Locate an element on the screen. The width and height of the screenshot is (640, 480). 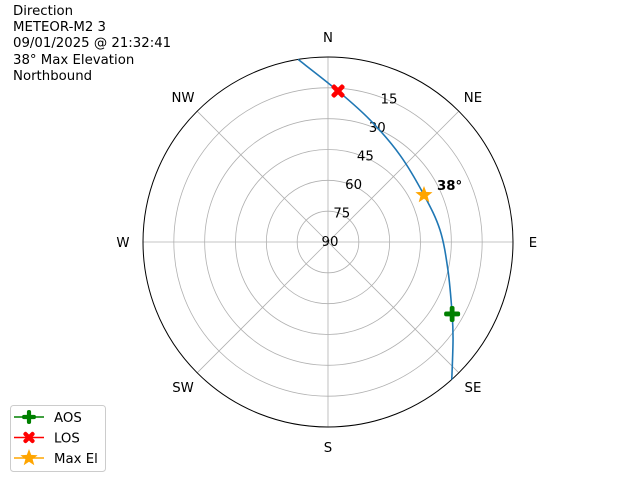
radial-tick-label: 45 is located at coordinates (365, 157).